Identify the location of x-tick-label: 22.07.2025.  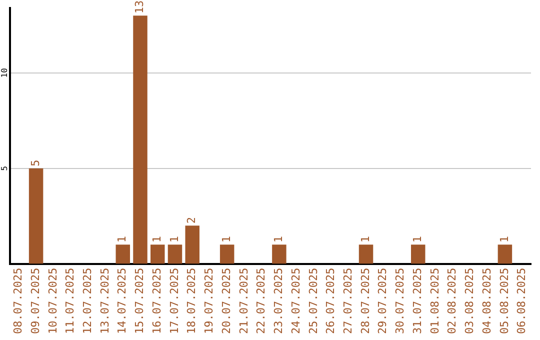
(261, 301).